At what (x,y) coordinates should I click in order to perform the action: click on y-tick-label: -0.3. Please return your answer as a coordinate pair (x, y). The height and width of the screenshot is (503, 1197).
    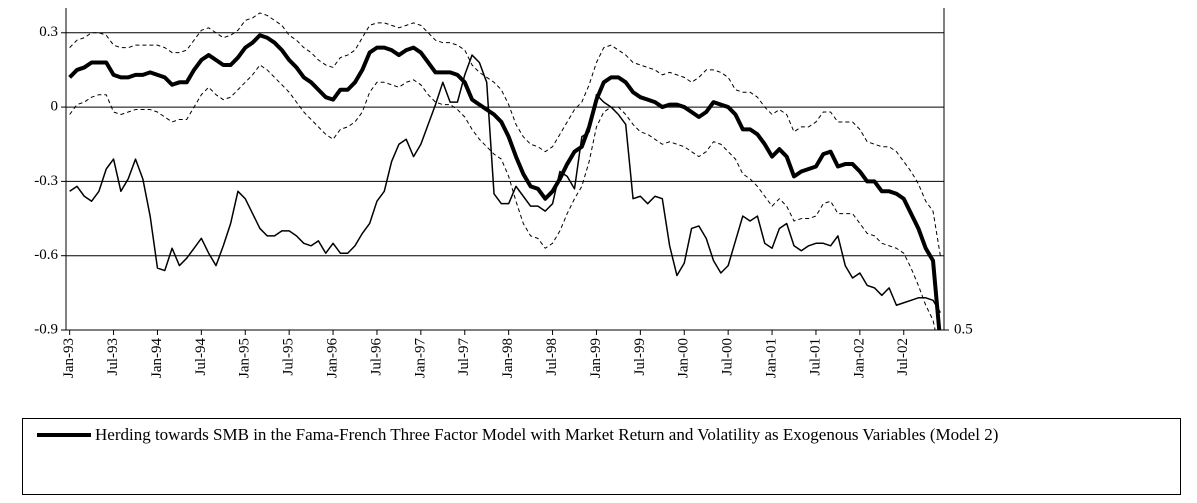
    Looking at the image, I should click on (46, 181).